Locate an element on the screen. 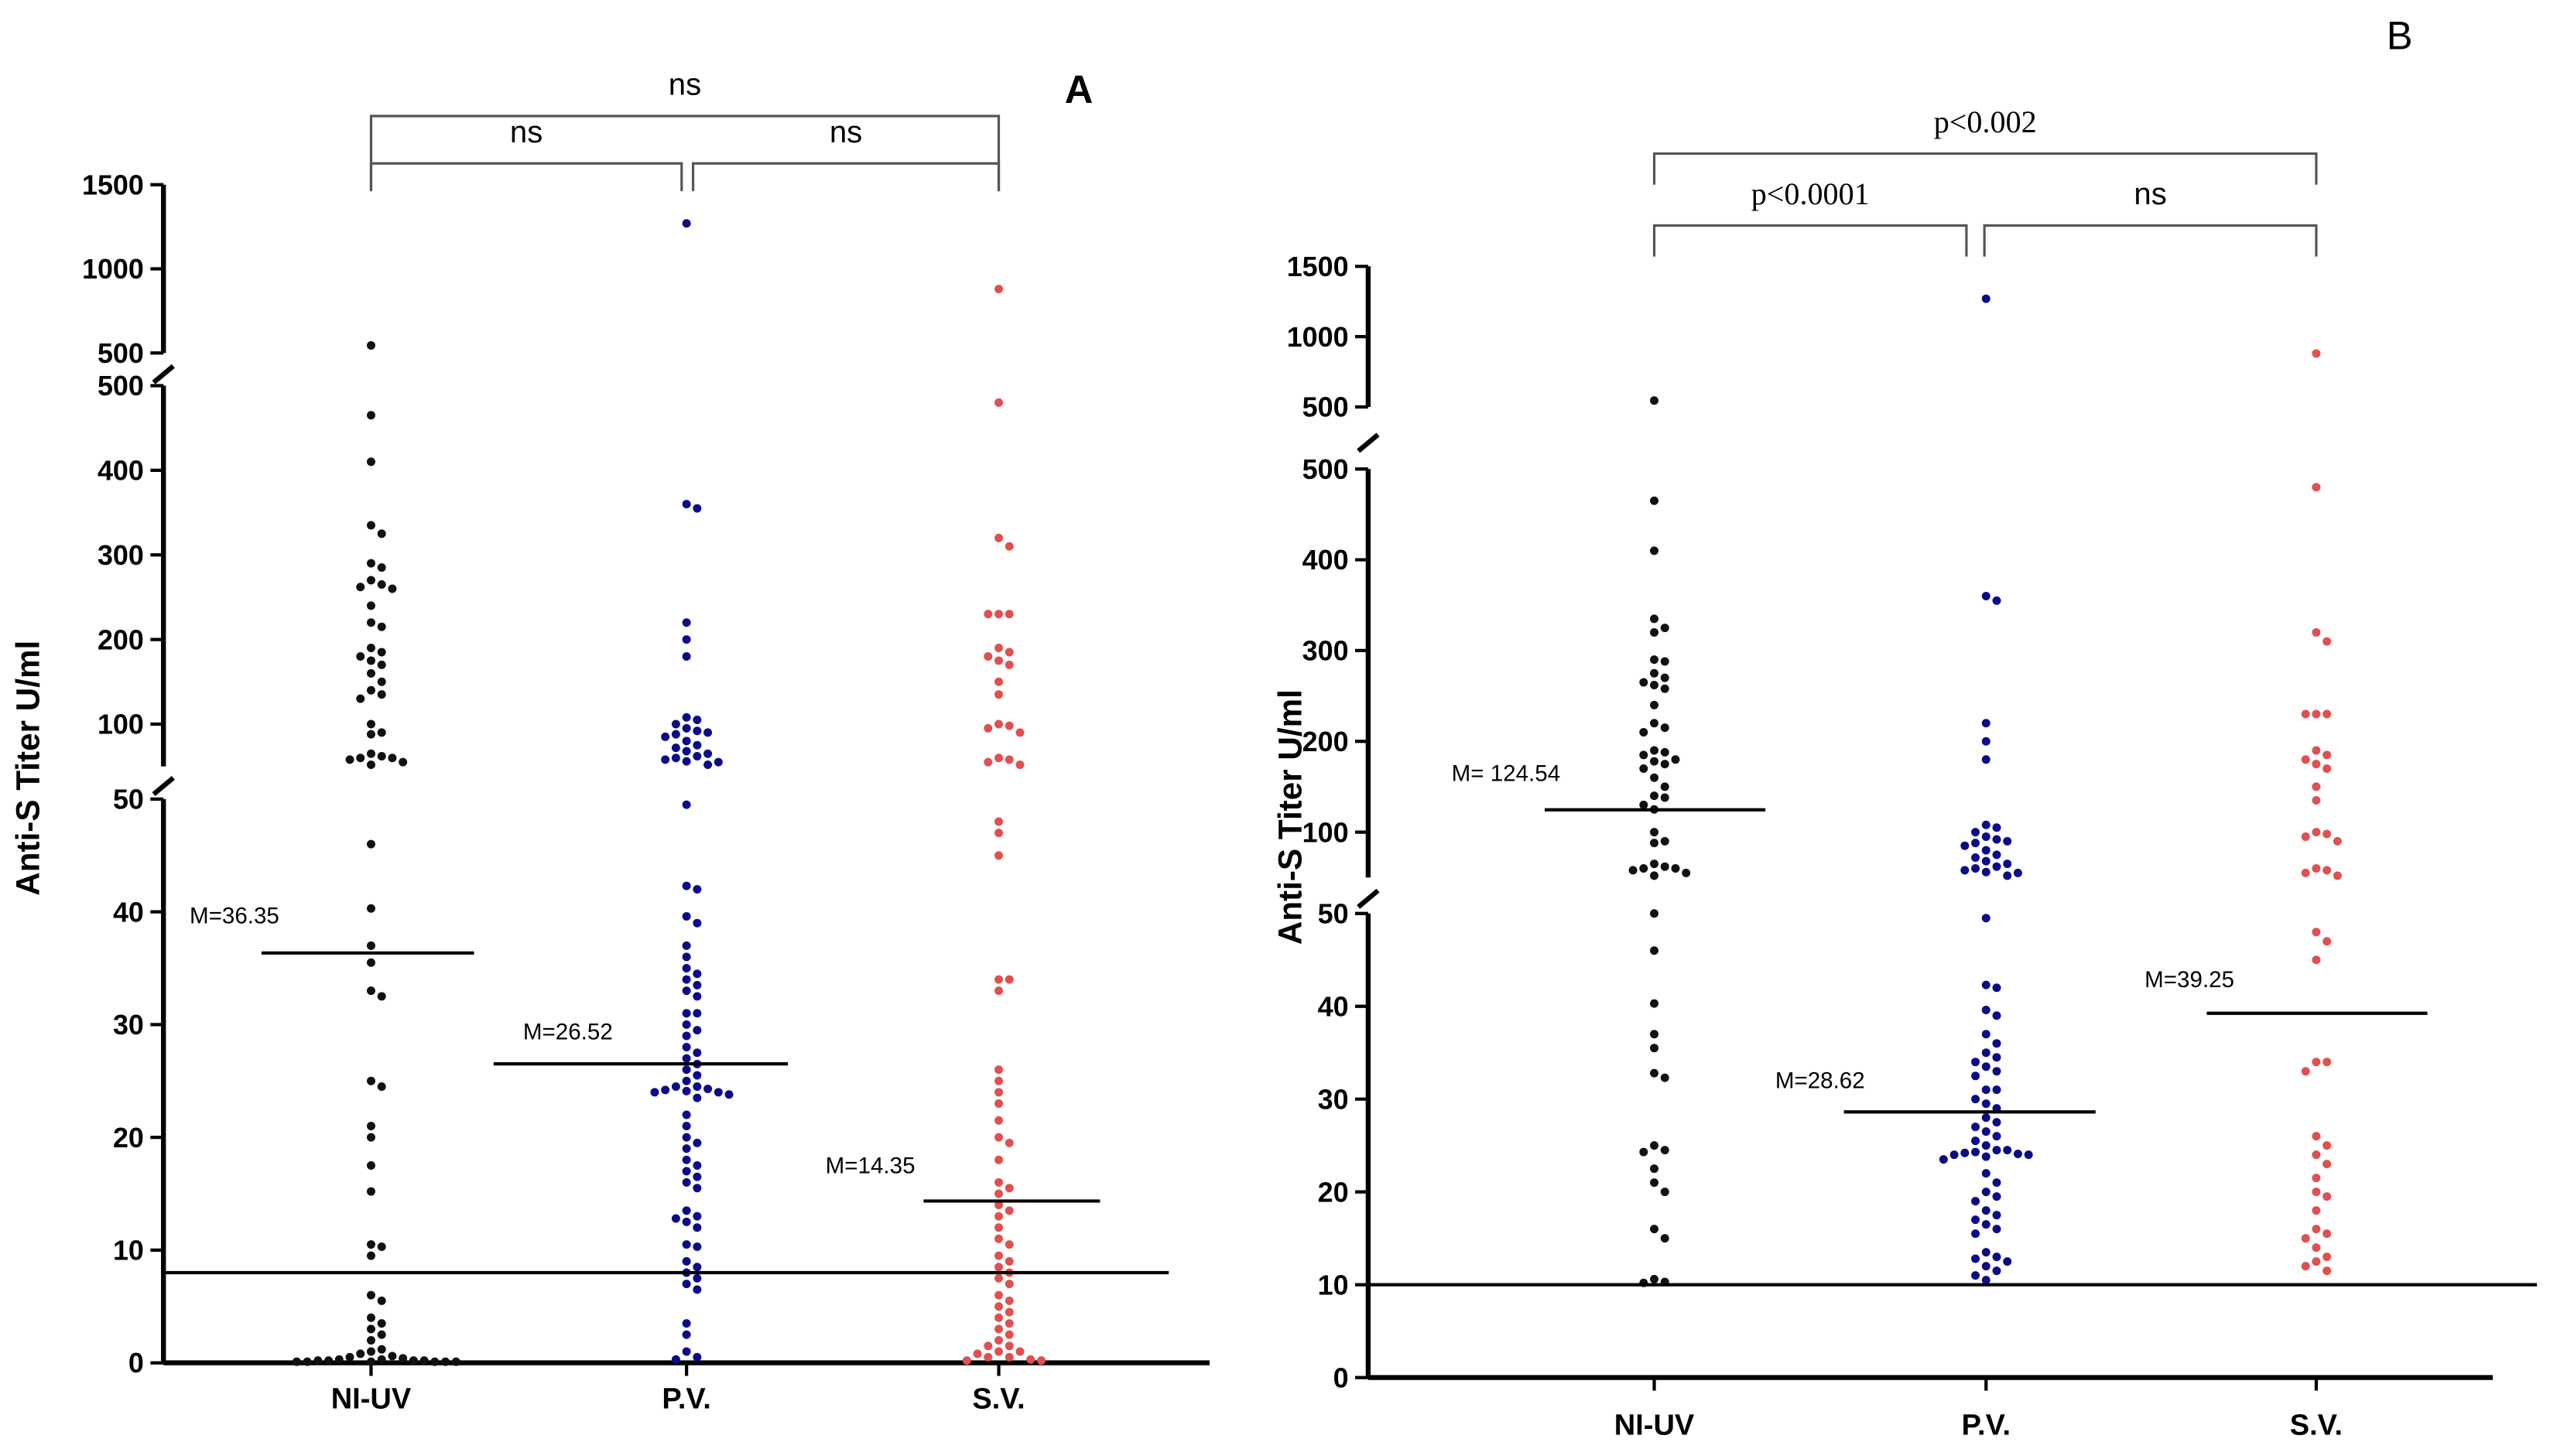  axis-break-mark is located at coordinates (1369, 442).